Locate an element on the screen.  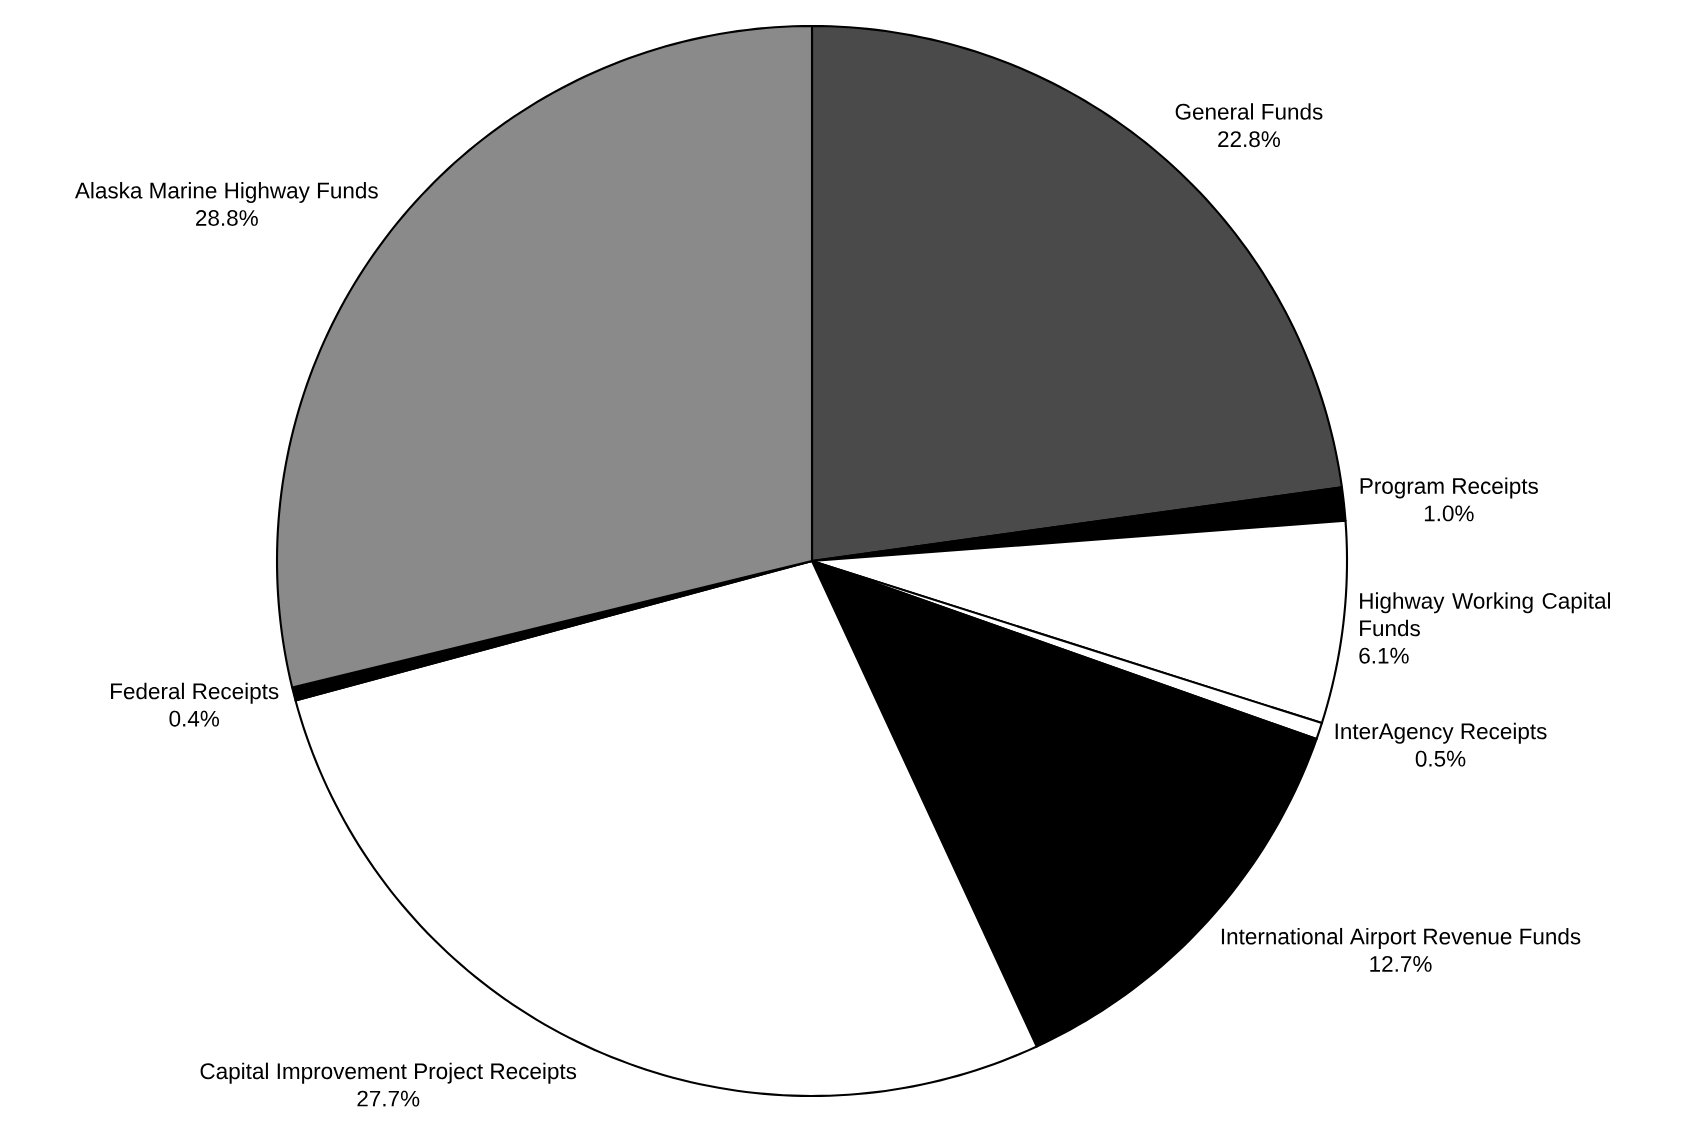
data-label: 22.8% is located at coordinates (1249, 139).